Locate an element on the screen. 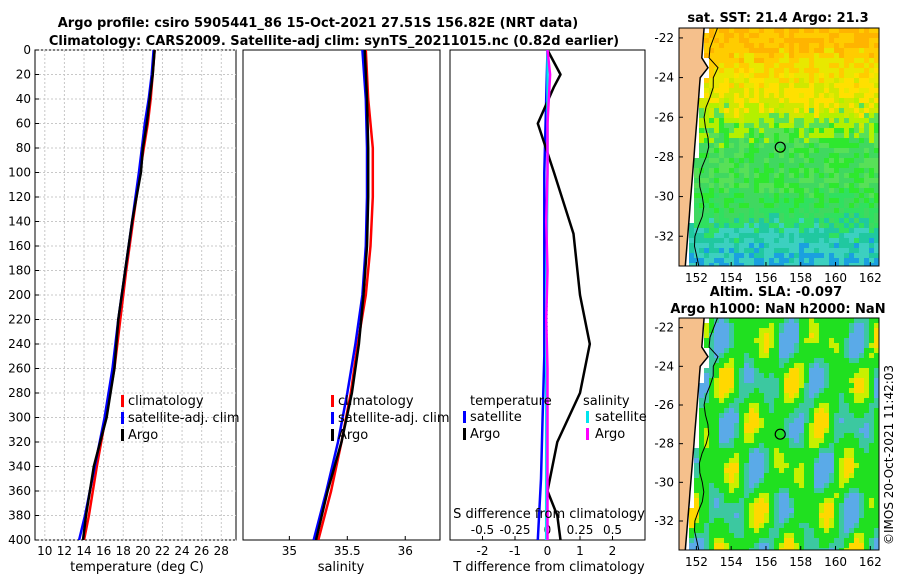 The image size is (900, 580). salinity-tick-label: 35.5 is located at coordinates (347, 551).